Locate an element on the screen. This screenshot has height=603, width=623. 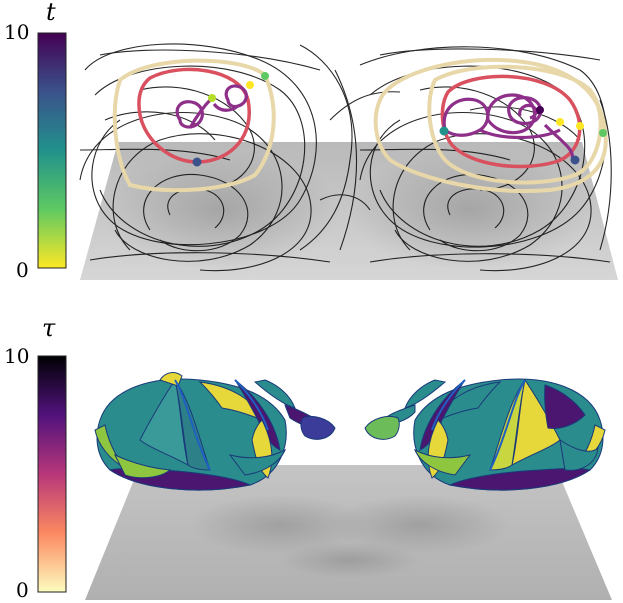
right-surface is located at coordinates (485, 434).